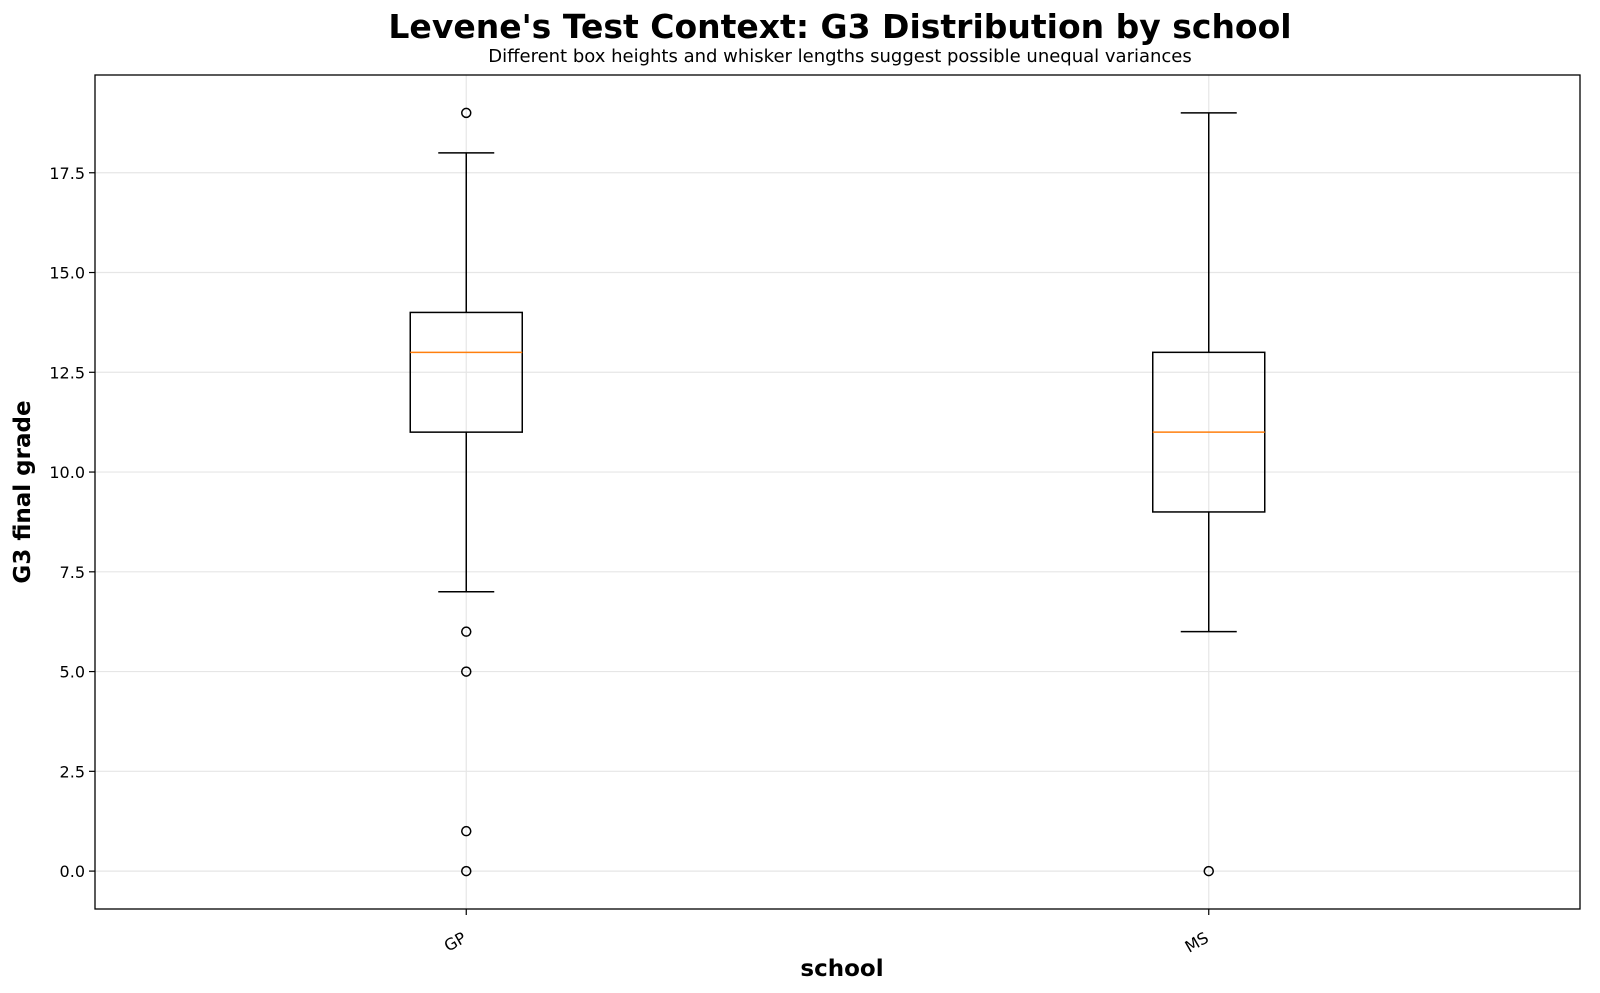 Image resolution: width=1600 pixels, height=993 pixels. What do you see at coordinates (67, 472) in the screenshot?
I see `y-tick-label: 10.0` at bounding box center [67, 472].